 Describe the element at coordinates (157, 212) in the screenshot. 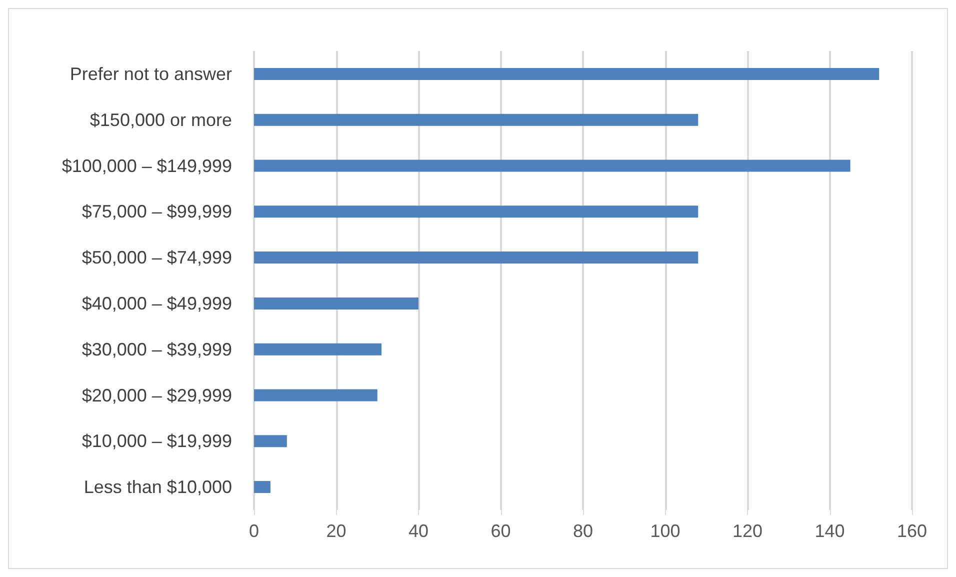

I see `y-tick-label: $75,000 – $99,999` at that location.